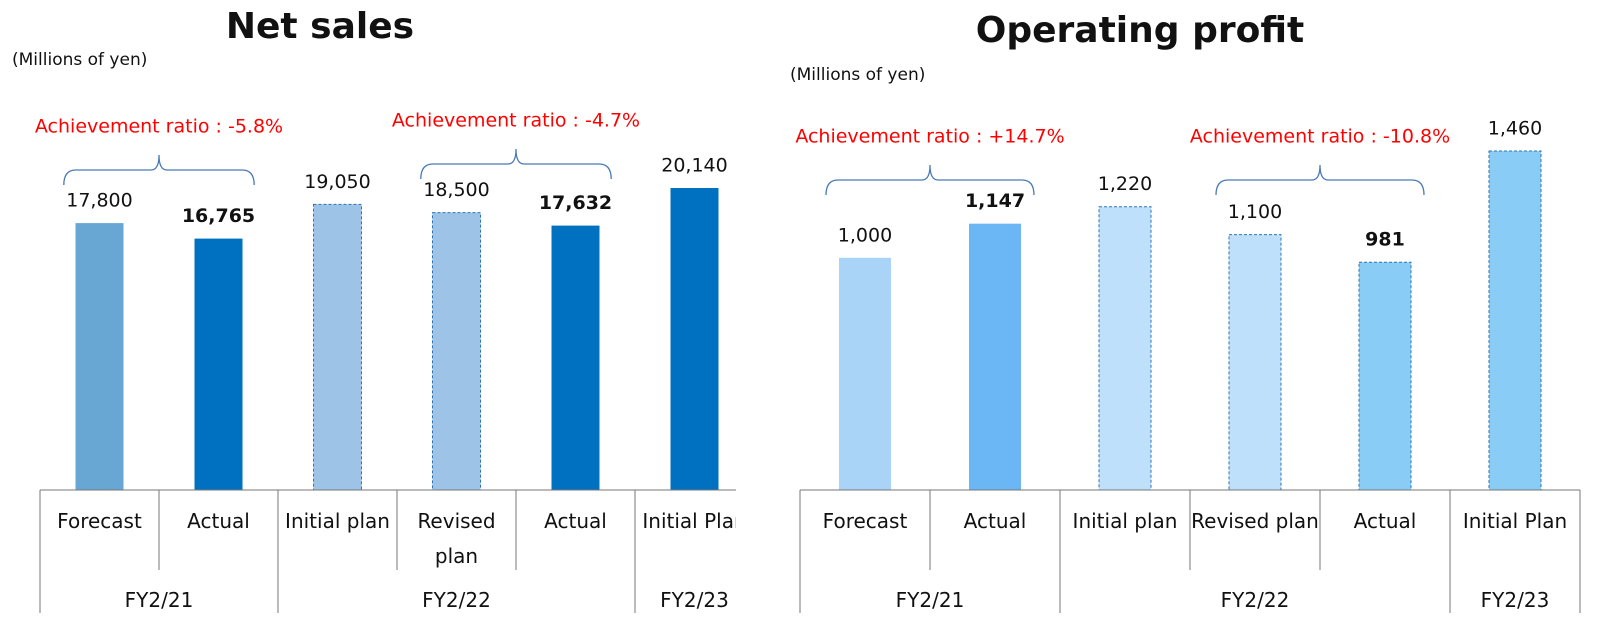 Image resolution: width=1623 pixels, height=635 pixels. Describe the element at coordinates (1320, 137) in the screenshot. I see `annotation: Achievement ratio : -10.8%` at that location.